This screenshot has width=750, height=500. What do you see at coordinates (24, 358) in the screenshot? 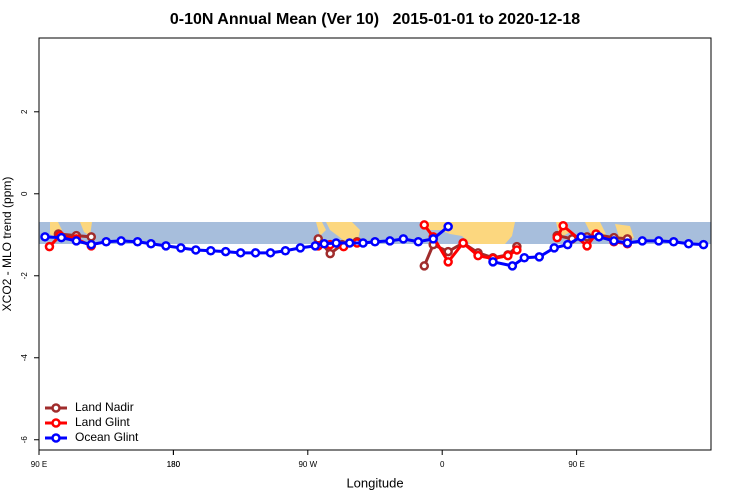
I see `y-tick-label: -4` at bounding box center [24, 358].